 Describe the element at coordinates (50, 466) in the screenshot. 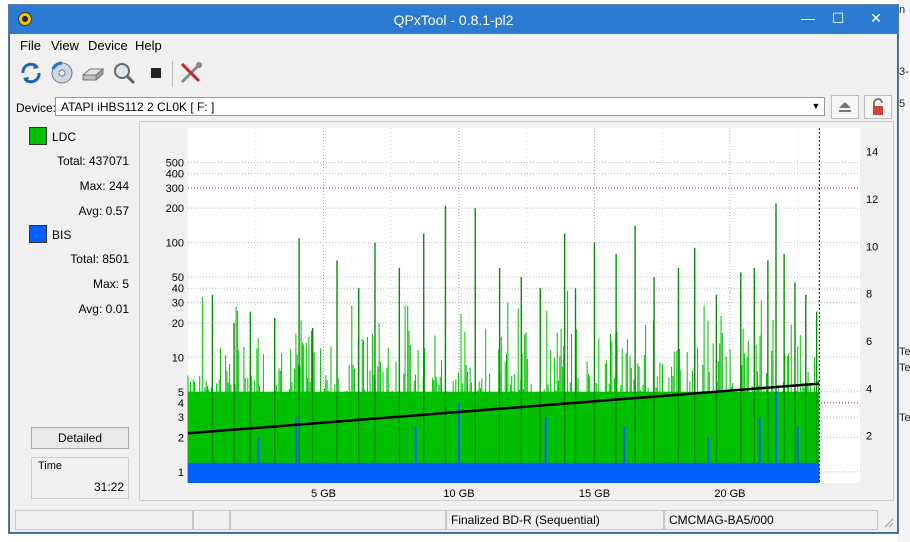

I see `time-label: Time` at that location.